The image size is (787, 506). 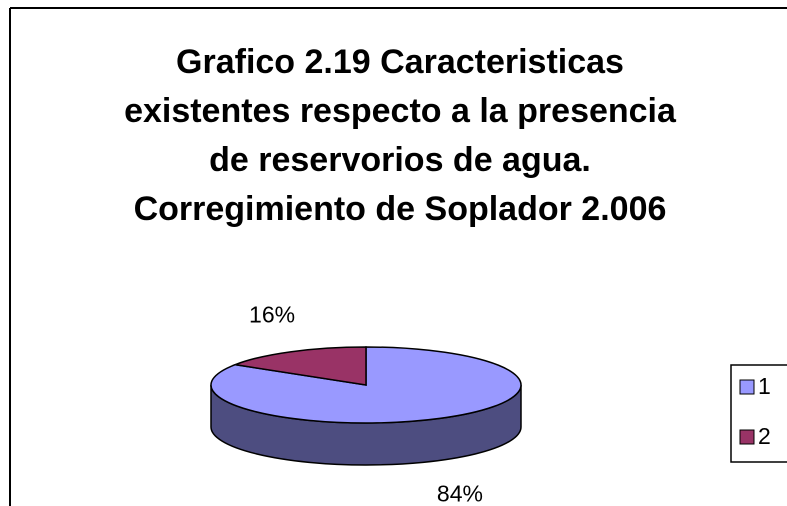 What do you see at coordinates (764, 436) in the screenshot?
I see `legend-label: 2` at bounding box center [764, 436].